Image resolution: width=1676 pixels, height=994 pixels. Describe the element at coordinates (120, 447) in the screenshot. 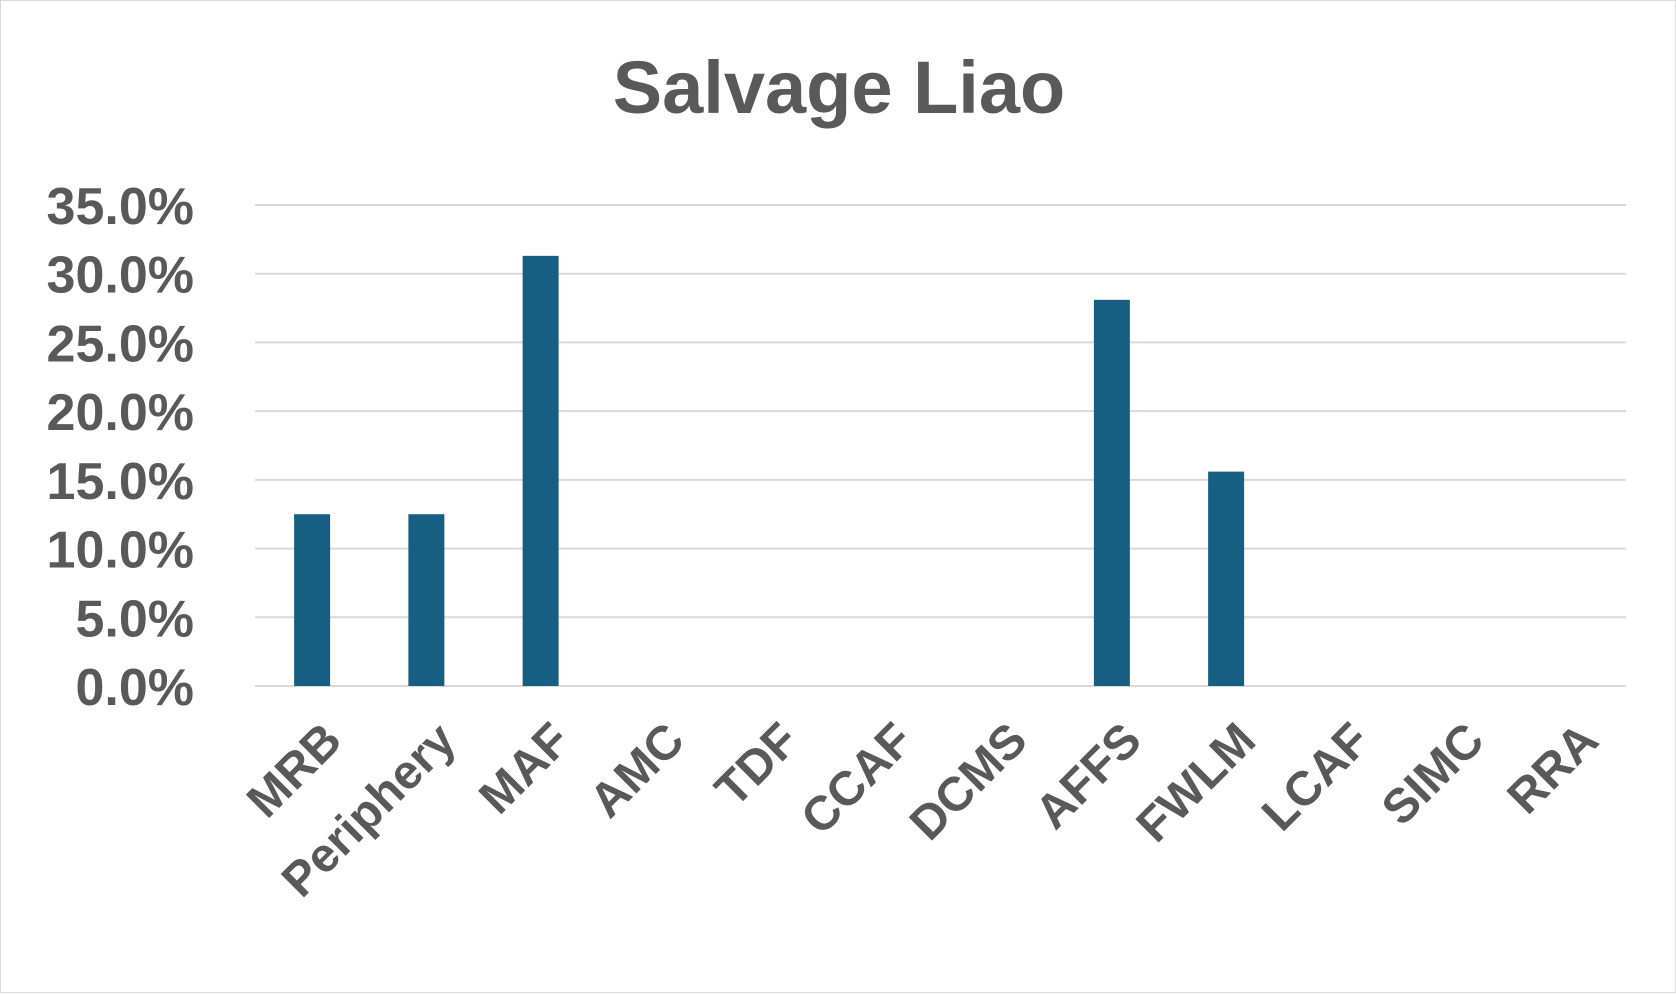

I see `y-axis-ticks: 0.0% 5.0% 10.0% 15.0% 20.0% 25.0% 30.0% 35.0%` at that location.